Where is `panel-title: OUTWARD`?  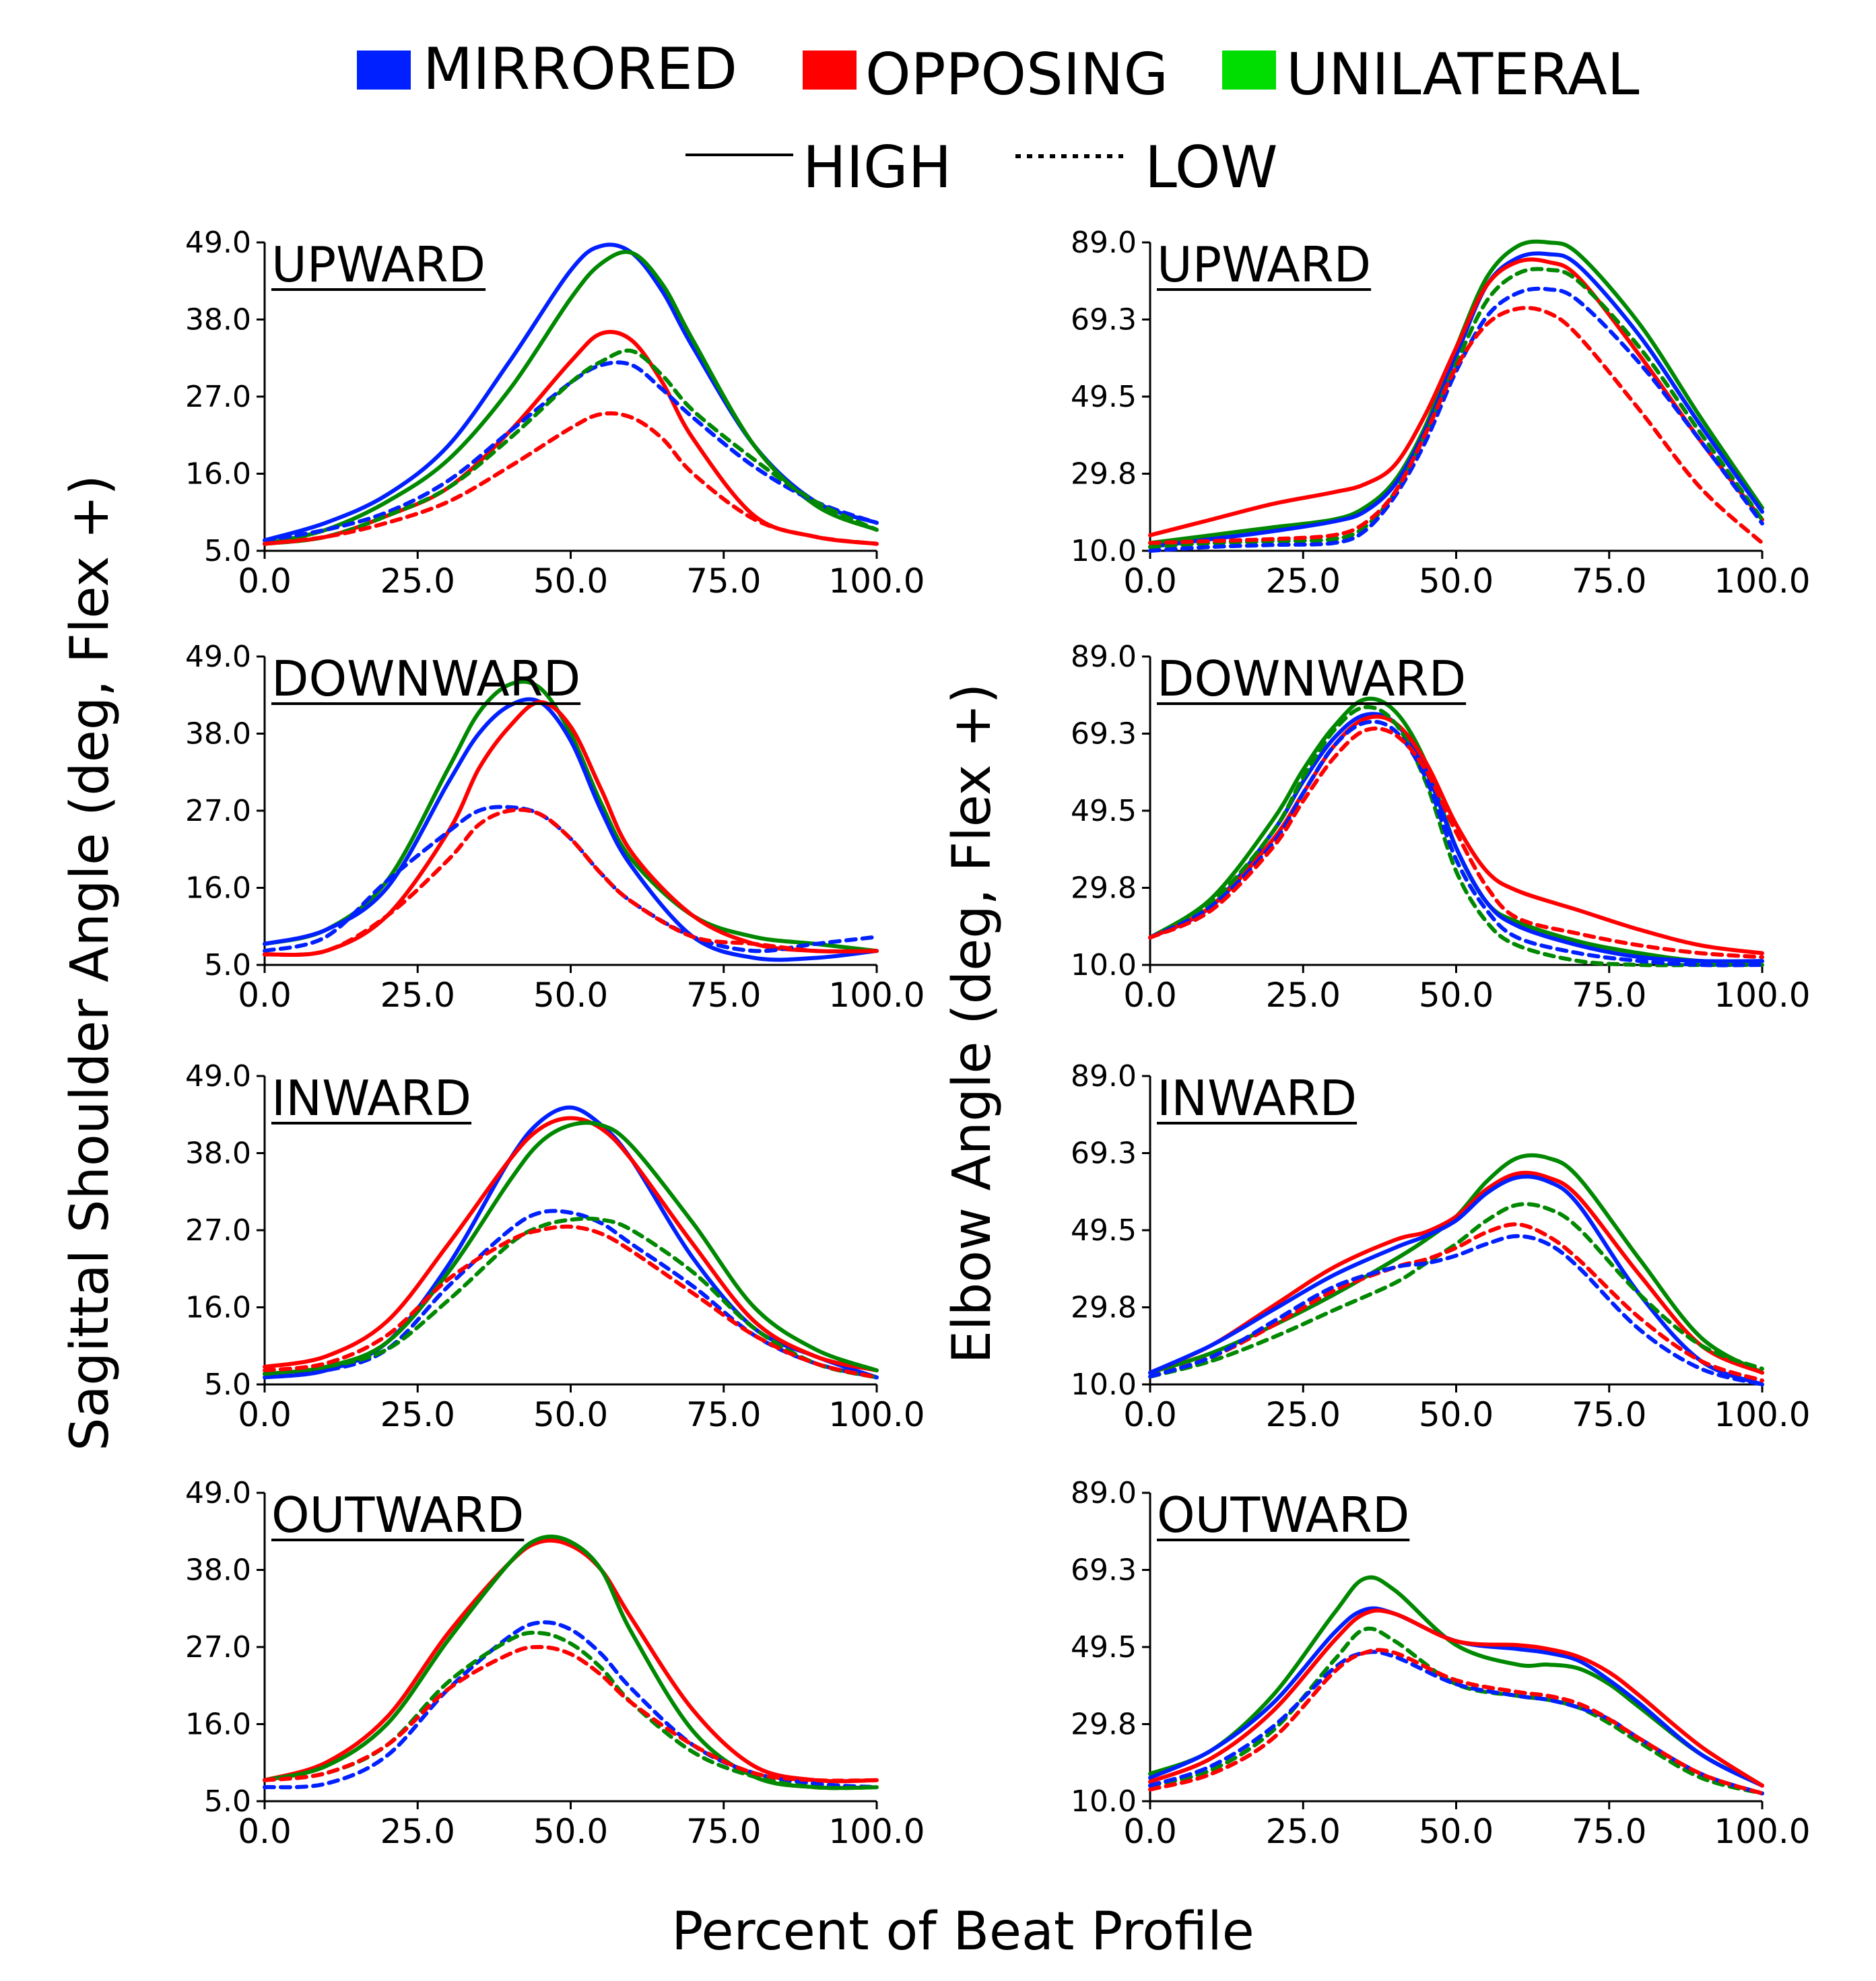 panel-title: OUTWARD is located at coordinates (397, 1515).